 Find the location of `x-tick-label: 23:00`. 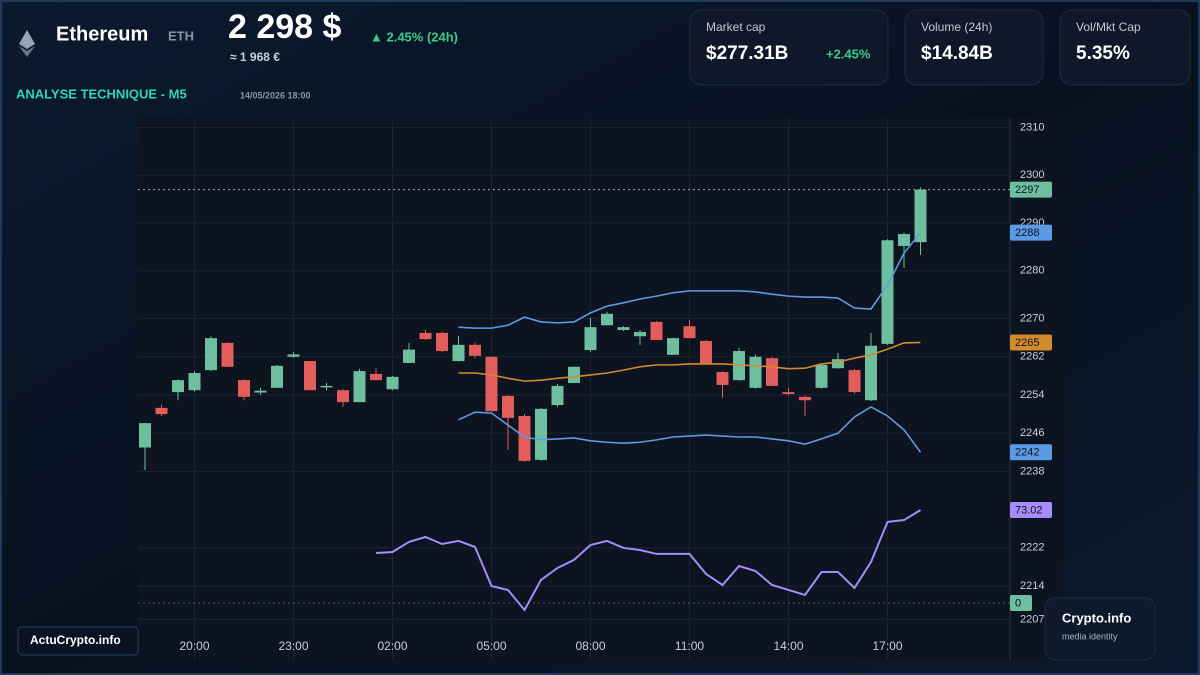

x-tick-label: 23:00 is located at coordinates (293, 646).